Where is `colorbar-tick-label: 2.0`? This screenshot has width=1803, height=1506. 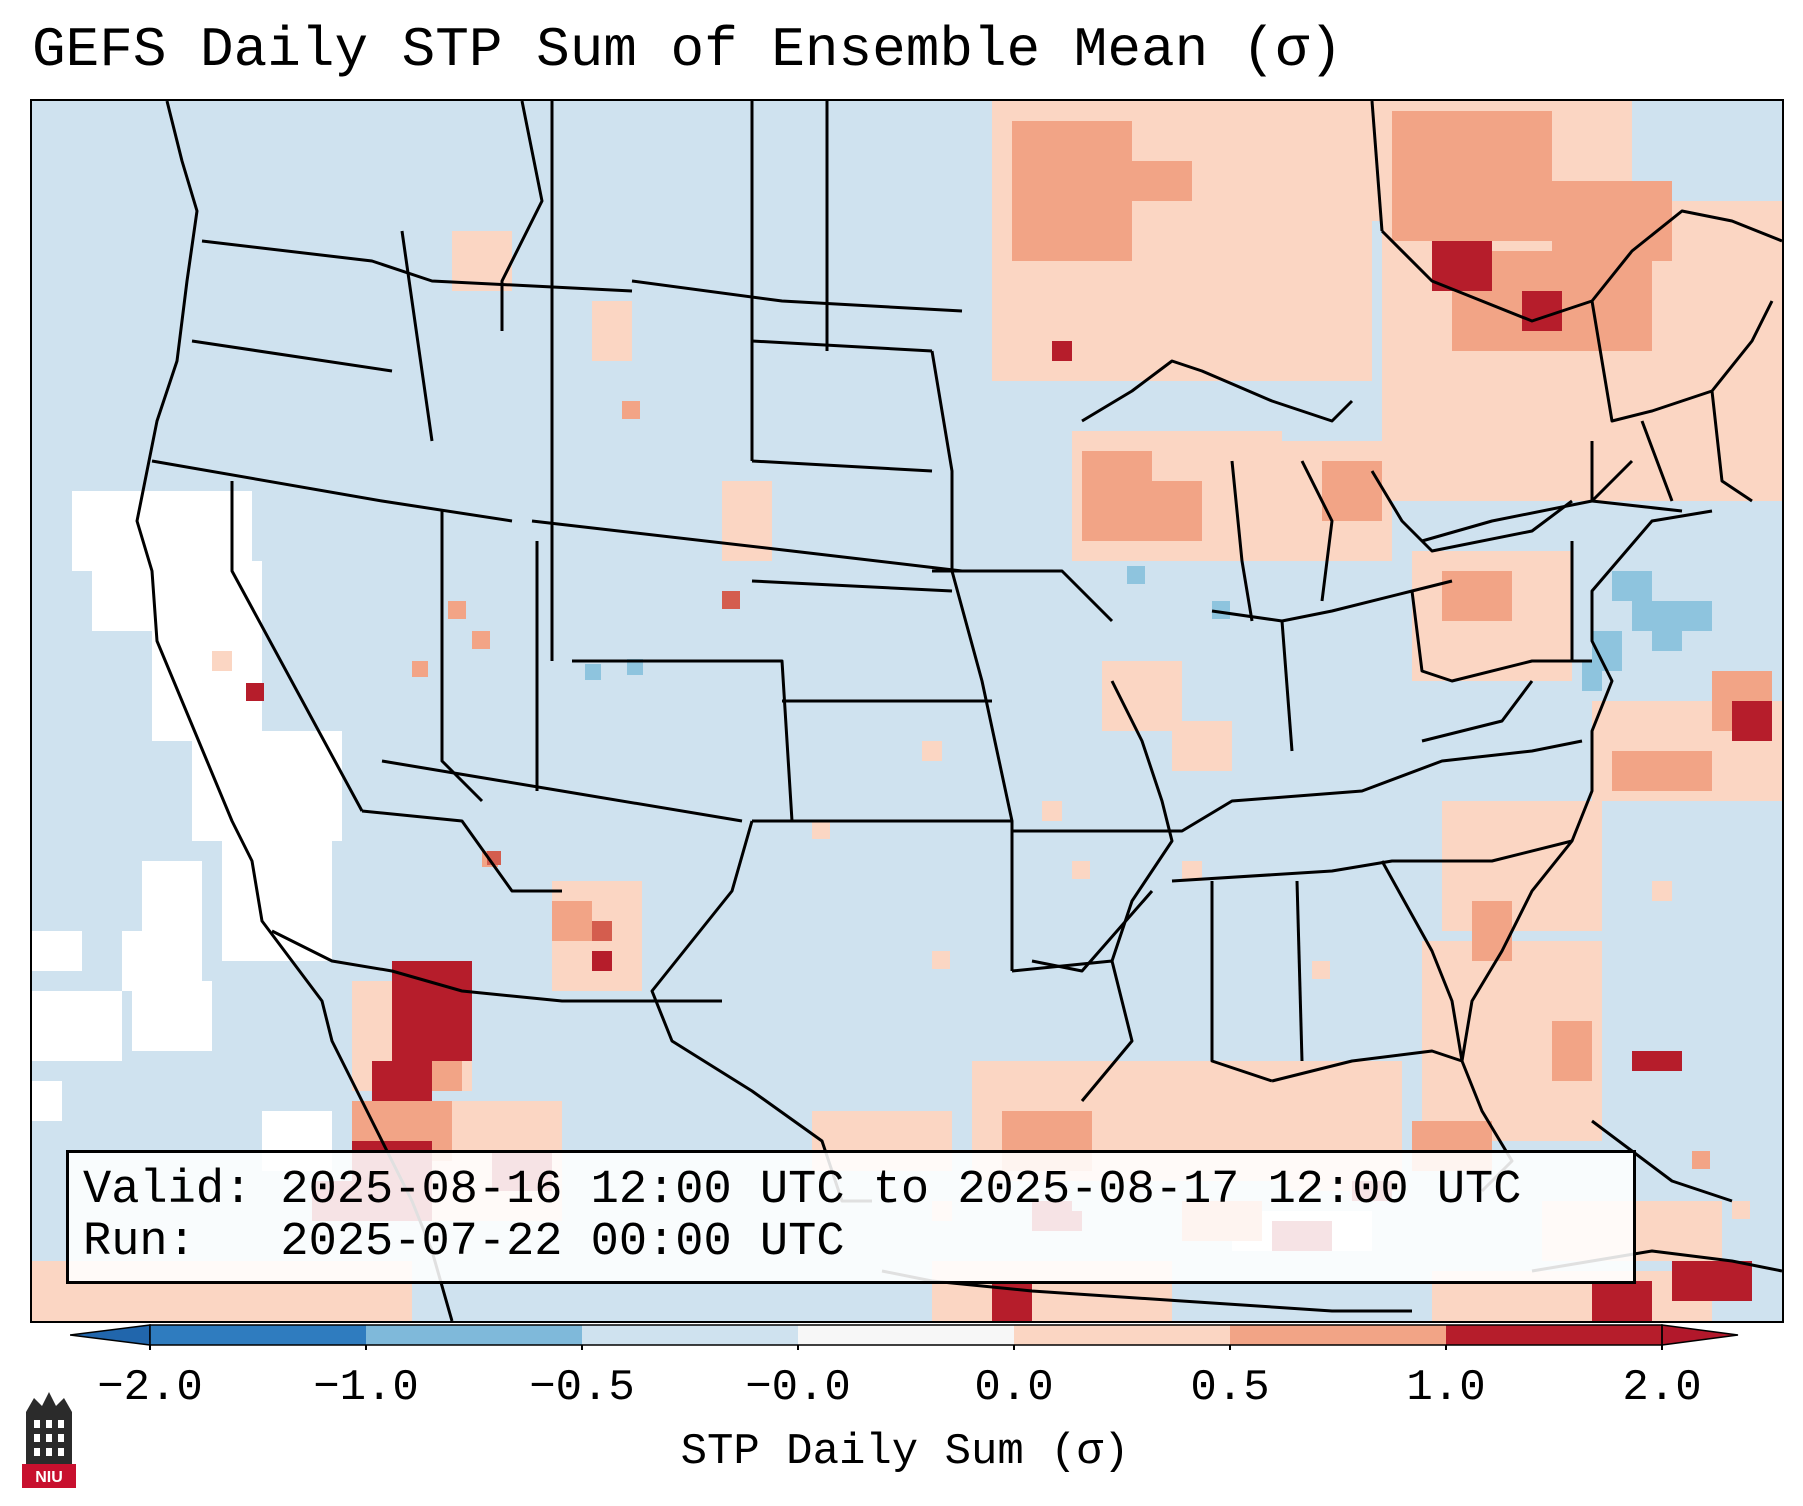
colorbar-tick-label: 2.0 is located at coordinates (1662, 1388).